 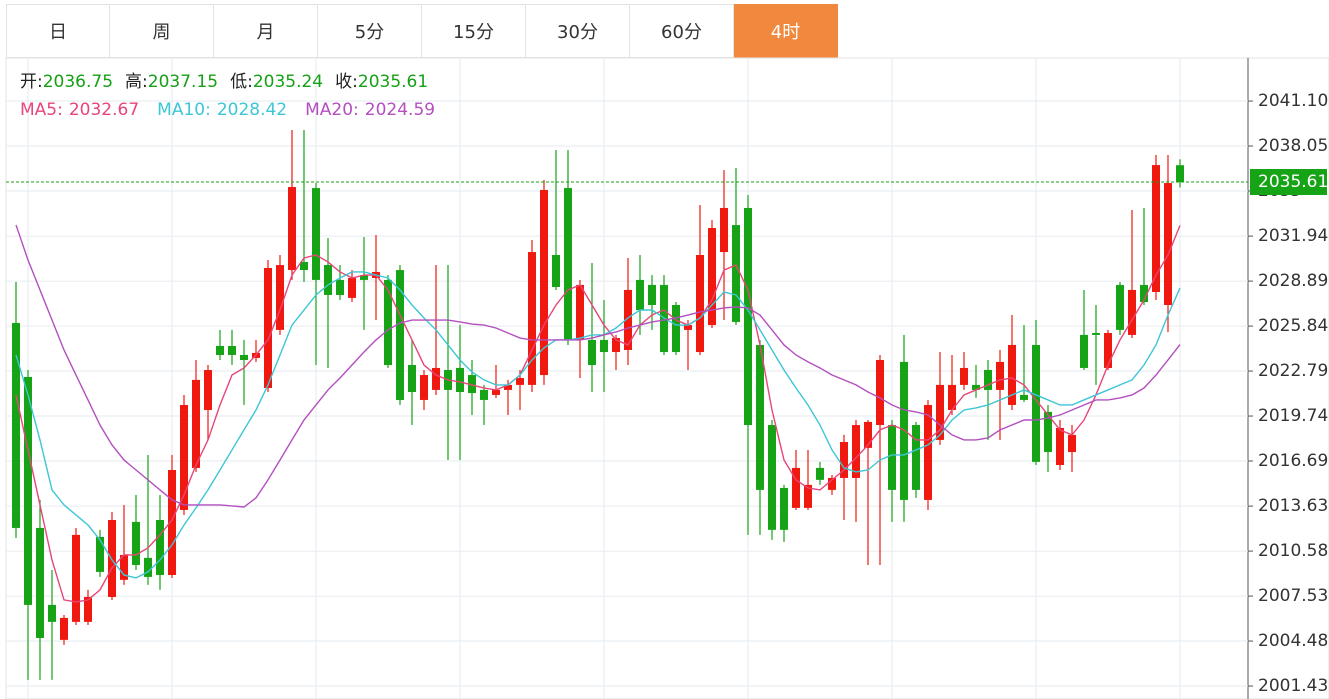 I want to click on y-tick-label: 2025.84, so click(x=1293, y=326).